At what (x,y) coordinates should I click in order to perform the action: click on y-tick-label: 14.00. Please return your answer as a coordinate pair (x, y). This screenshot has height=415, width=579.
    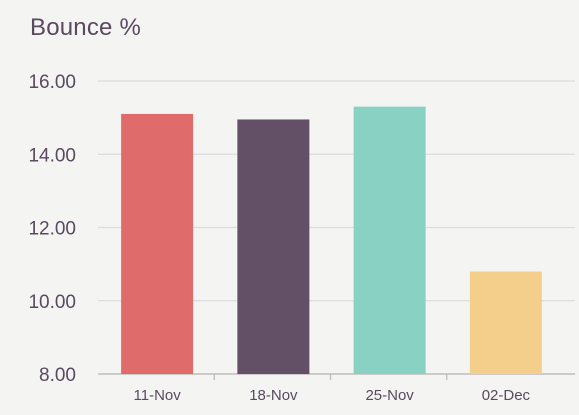
    Looking at the image, I should click on (52, 155).